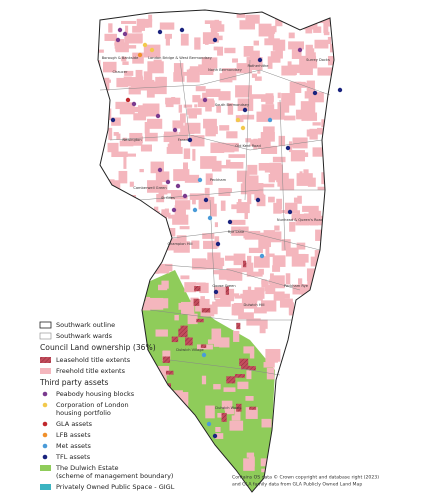 This screenshot has width=424, height=500. Describe the element at coordinates (185, 140) in the screenshot. I see `ward-label: Faraday` at that location.